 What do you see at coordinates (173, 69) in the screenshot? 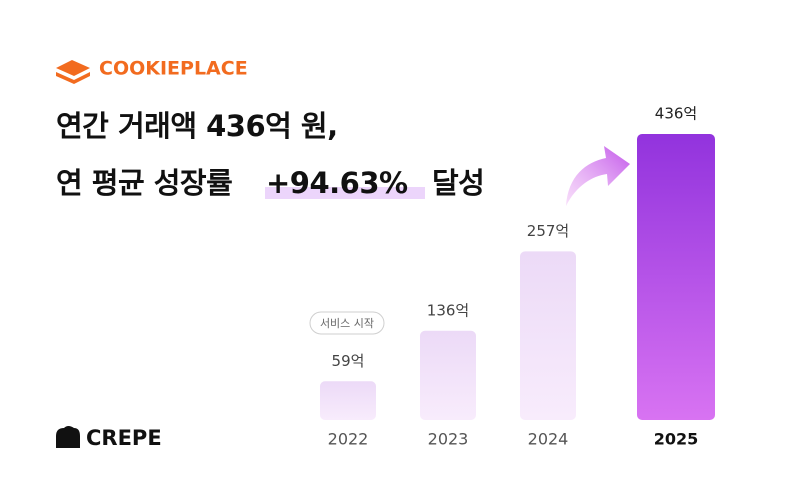
I see `brand: COOKIEPLACE` at bounding box center [173, 69].